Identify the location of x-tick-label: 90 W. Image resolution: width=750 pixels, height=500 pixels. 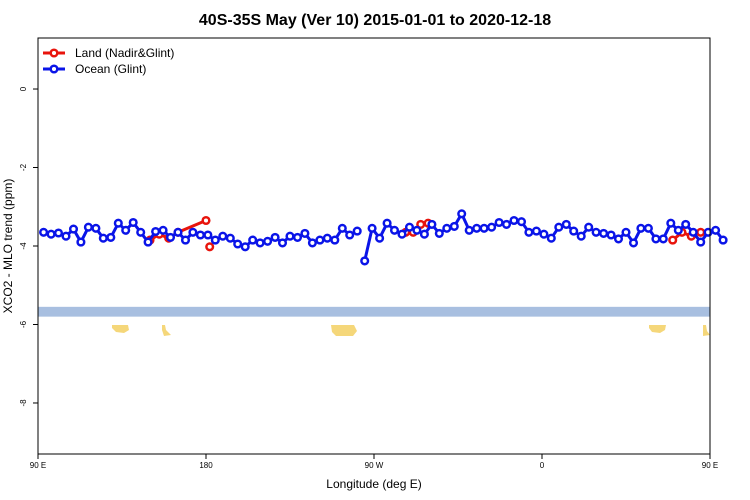
(374, 465).